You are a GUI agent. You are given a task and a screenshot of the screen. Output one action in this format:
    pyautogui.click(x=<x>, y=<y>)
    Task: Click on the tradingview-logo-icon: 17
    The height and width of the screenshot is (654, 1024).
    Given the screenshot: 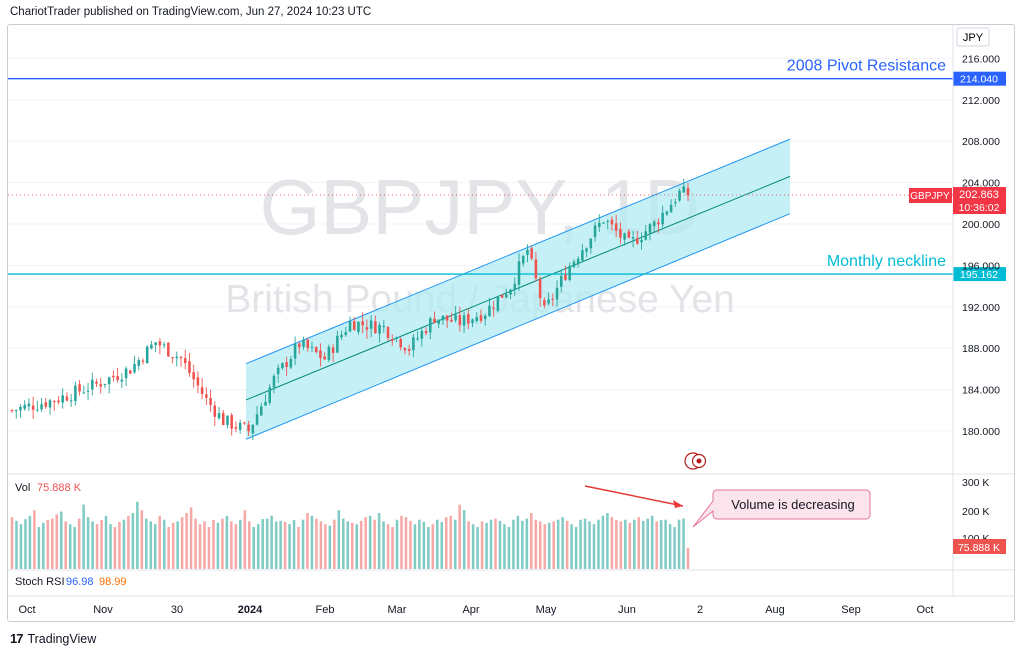 What is the action you would take?
    pyautogui.click(x=17, y=638)
    